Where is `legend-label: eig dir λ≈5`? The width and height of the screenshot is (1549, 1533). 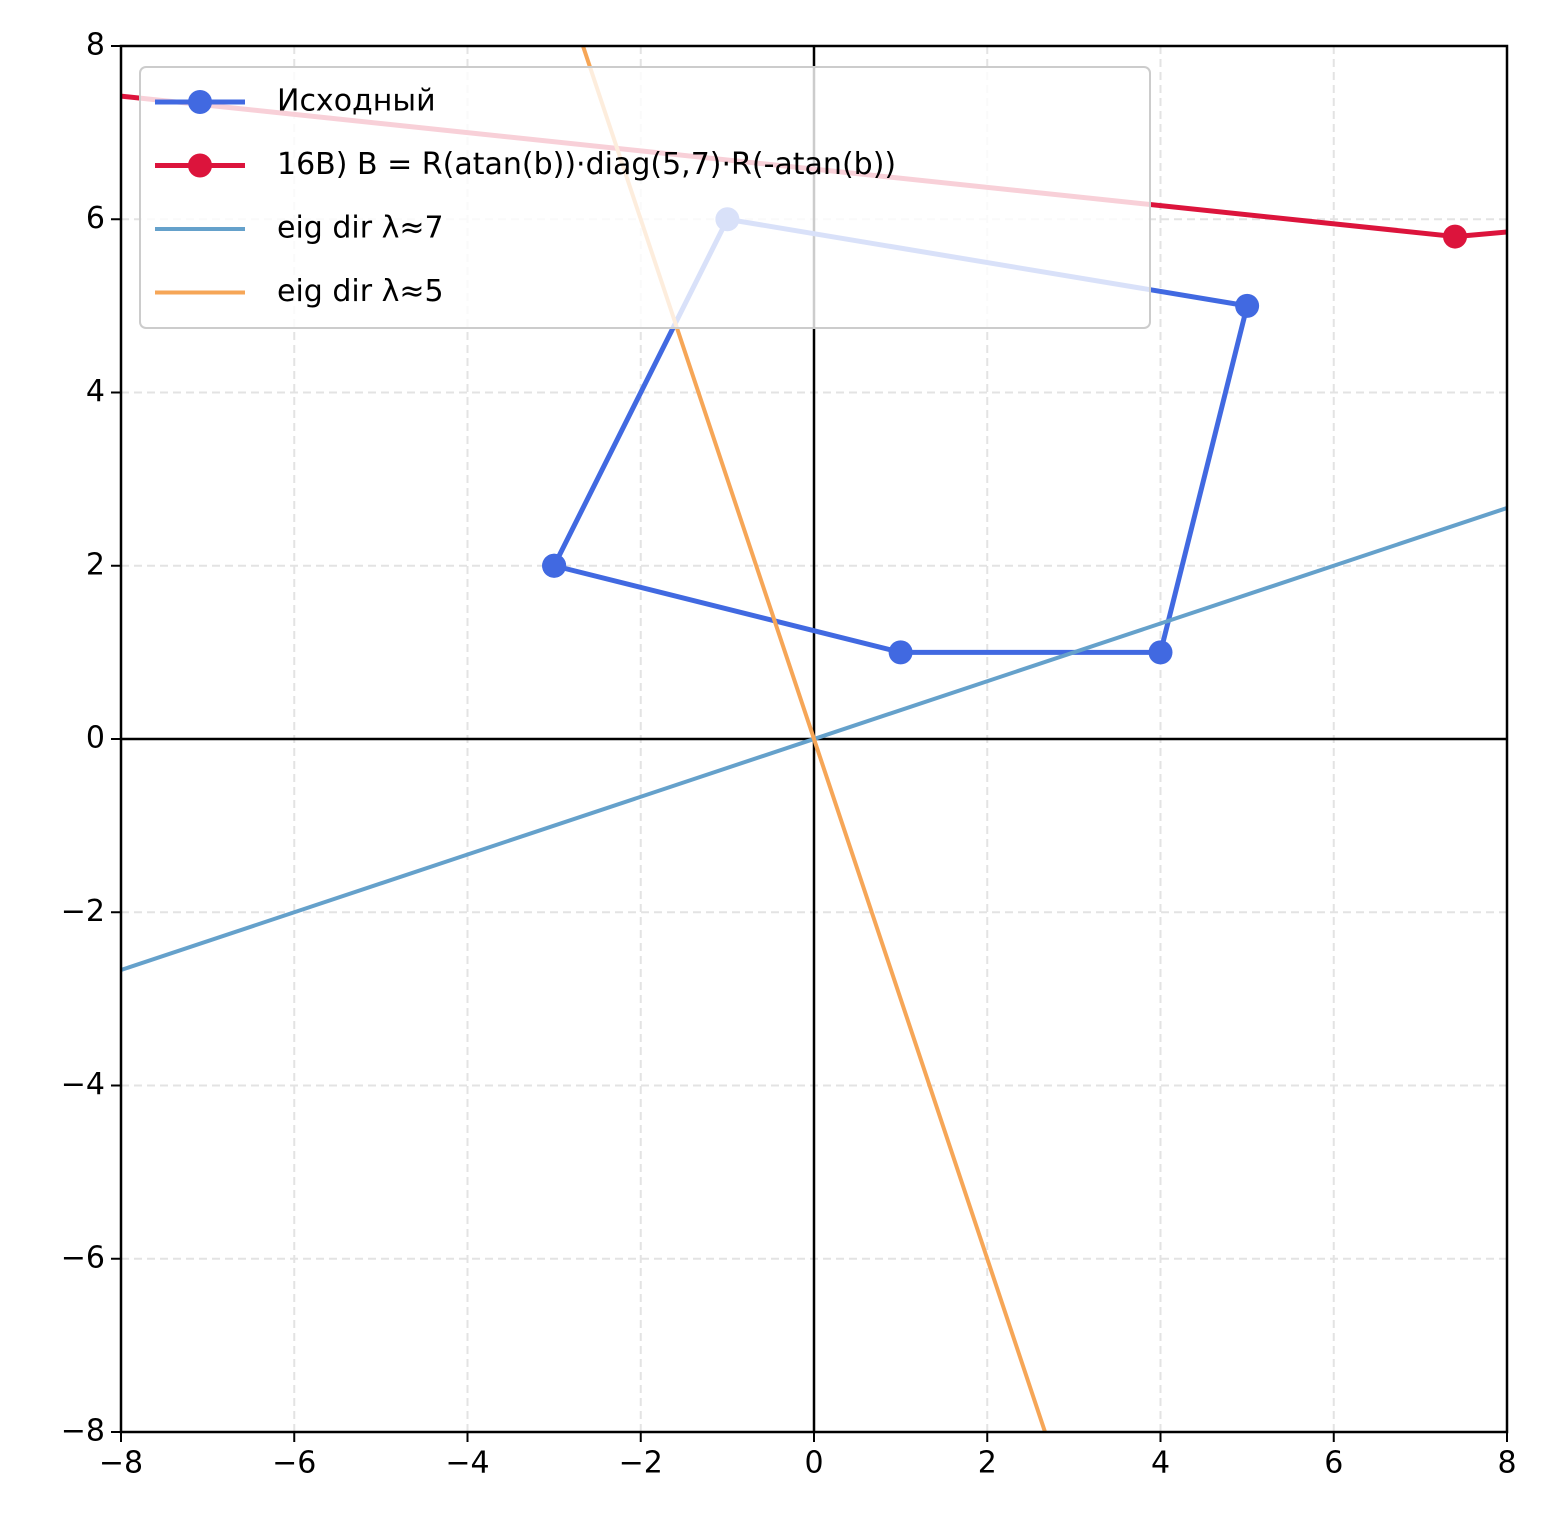
legend-label: eig dir λ≈5 is located at coordinates (360, 291).